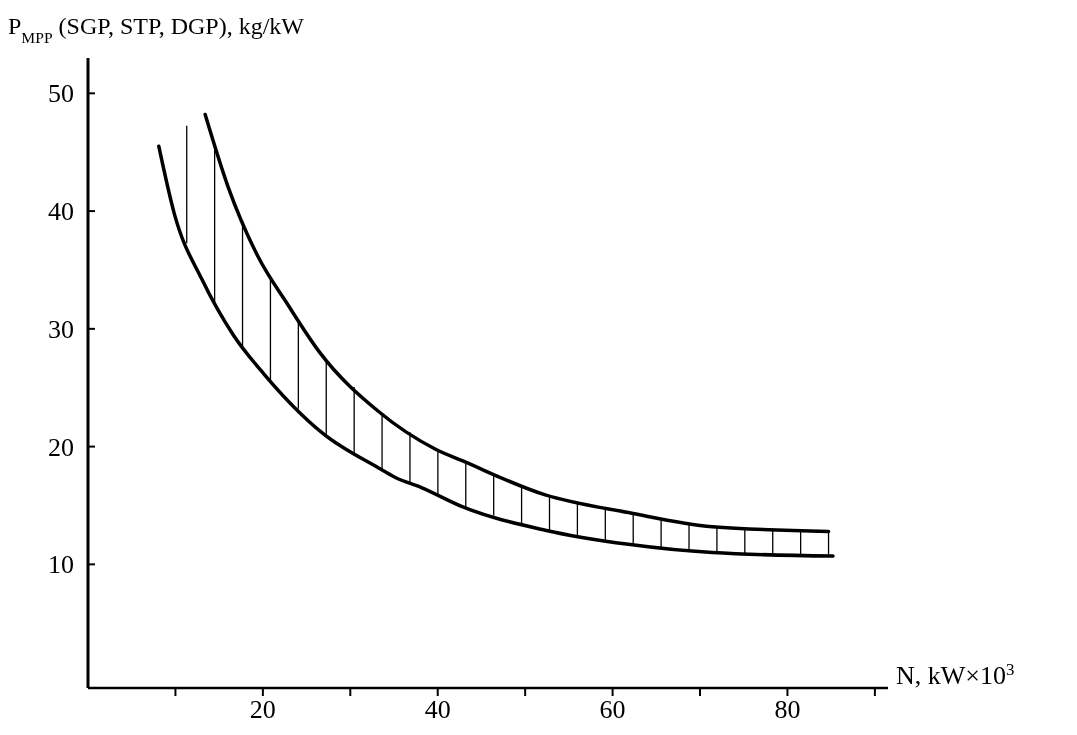 This screenshot has height=735, width=1077. I want to click on x-axis-title: N, kW×10$^{3}$, so click(955, 674).